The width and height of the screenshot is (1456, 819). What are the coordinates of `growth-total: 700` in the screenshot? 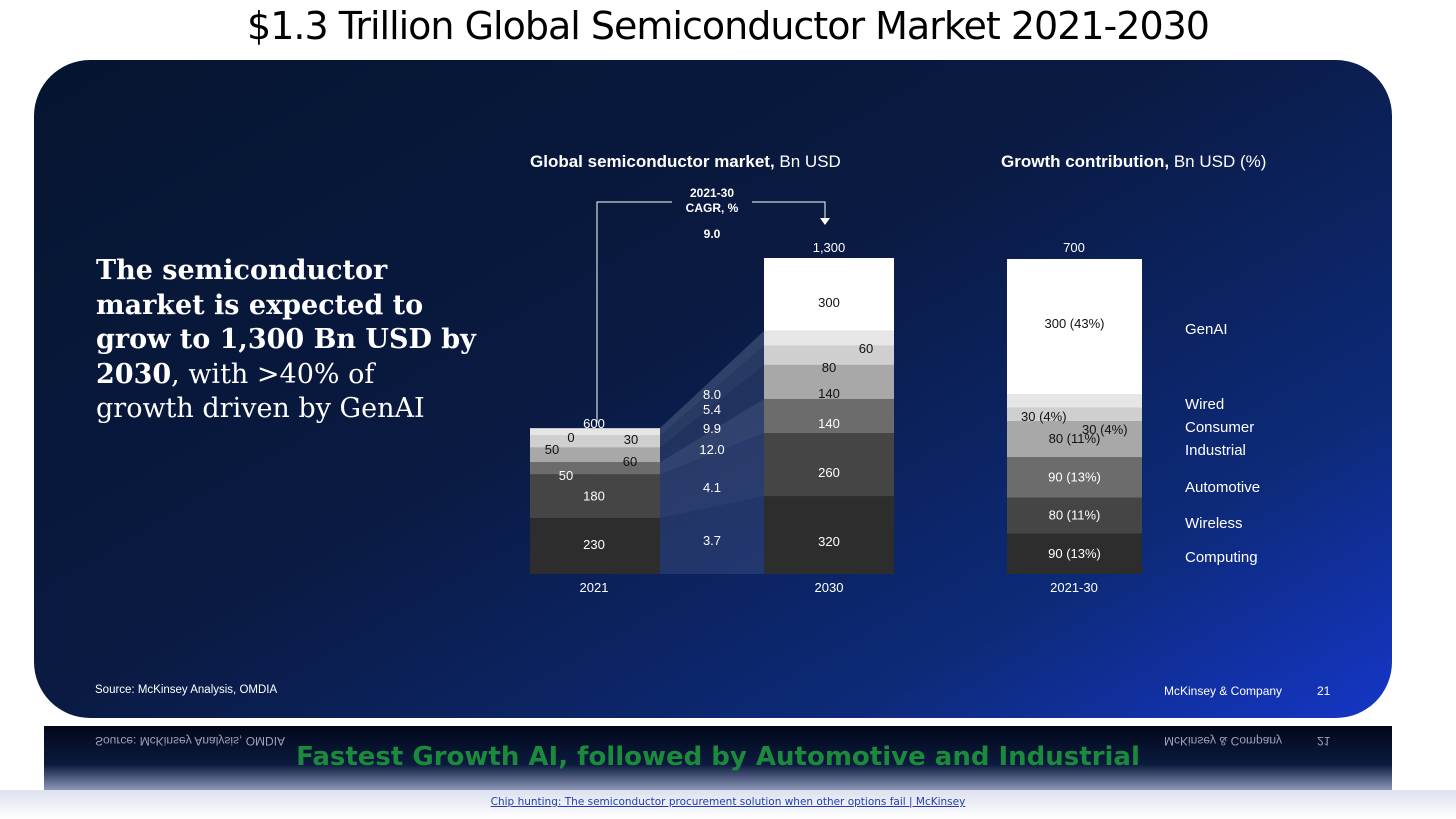 It's located at (1074, 247).